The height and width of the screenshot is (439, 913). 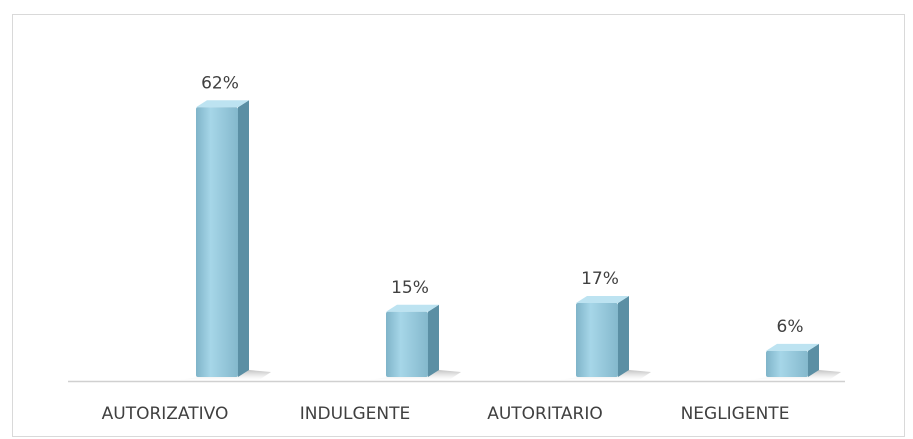 I want to click on x-tick-label: NEGLIGENTE, so click(x=735, y=414).